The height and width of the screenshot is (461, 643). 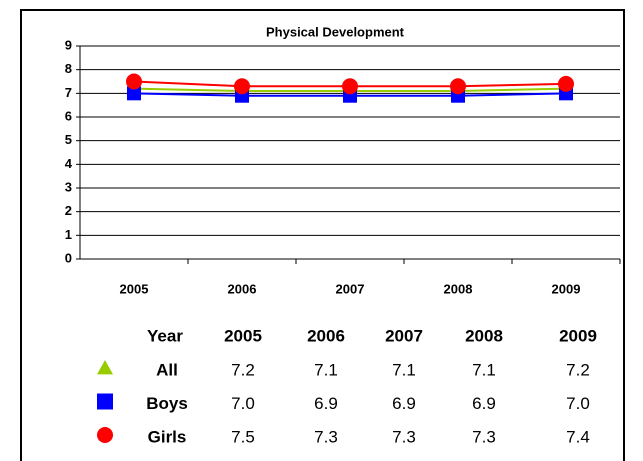 I want to click on x-tick-label: 2008, so click(x=458, y=288).